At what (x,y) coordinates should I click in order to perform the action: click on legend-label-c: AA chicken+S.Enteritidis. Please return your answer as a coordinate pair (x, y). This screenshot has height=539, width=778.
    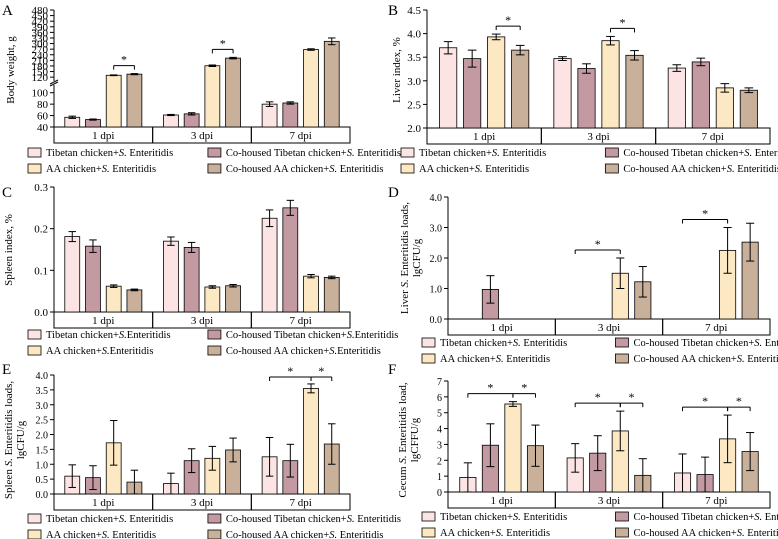
    Looking at the image, I should click on (99, 351).